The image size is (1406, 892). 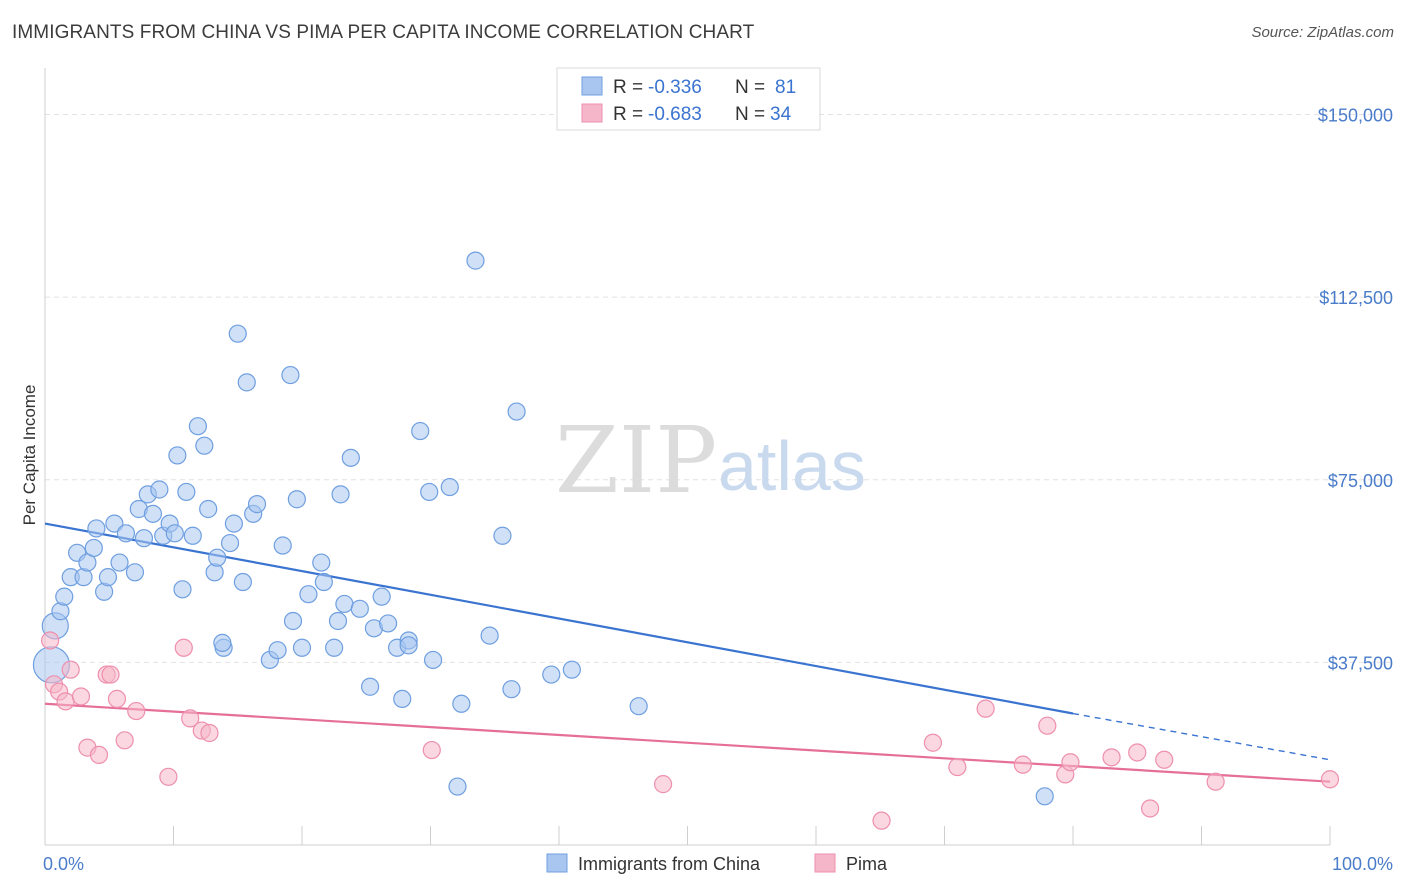 What do you see at coordinates (592, 113) in the screenshot?
I see `legend-swatch-pima` at bounding box center [592, 113].